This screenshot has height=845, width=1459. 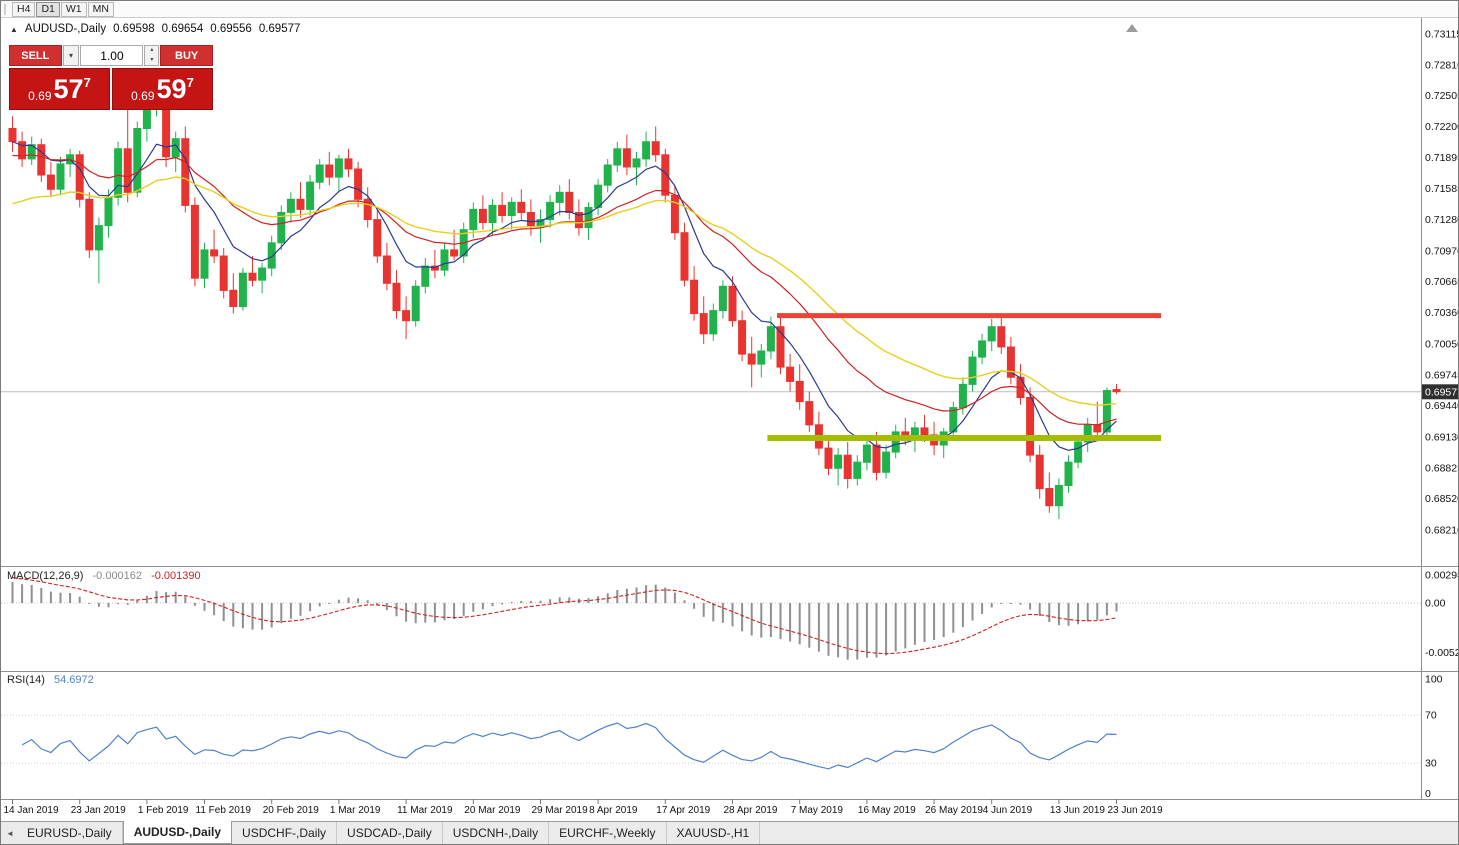 What do you see at coordinates (1434, 680) in the screenshot?
I see `svg-text: 100` at bounding box center [1434, 680].